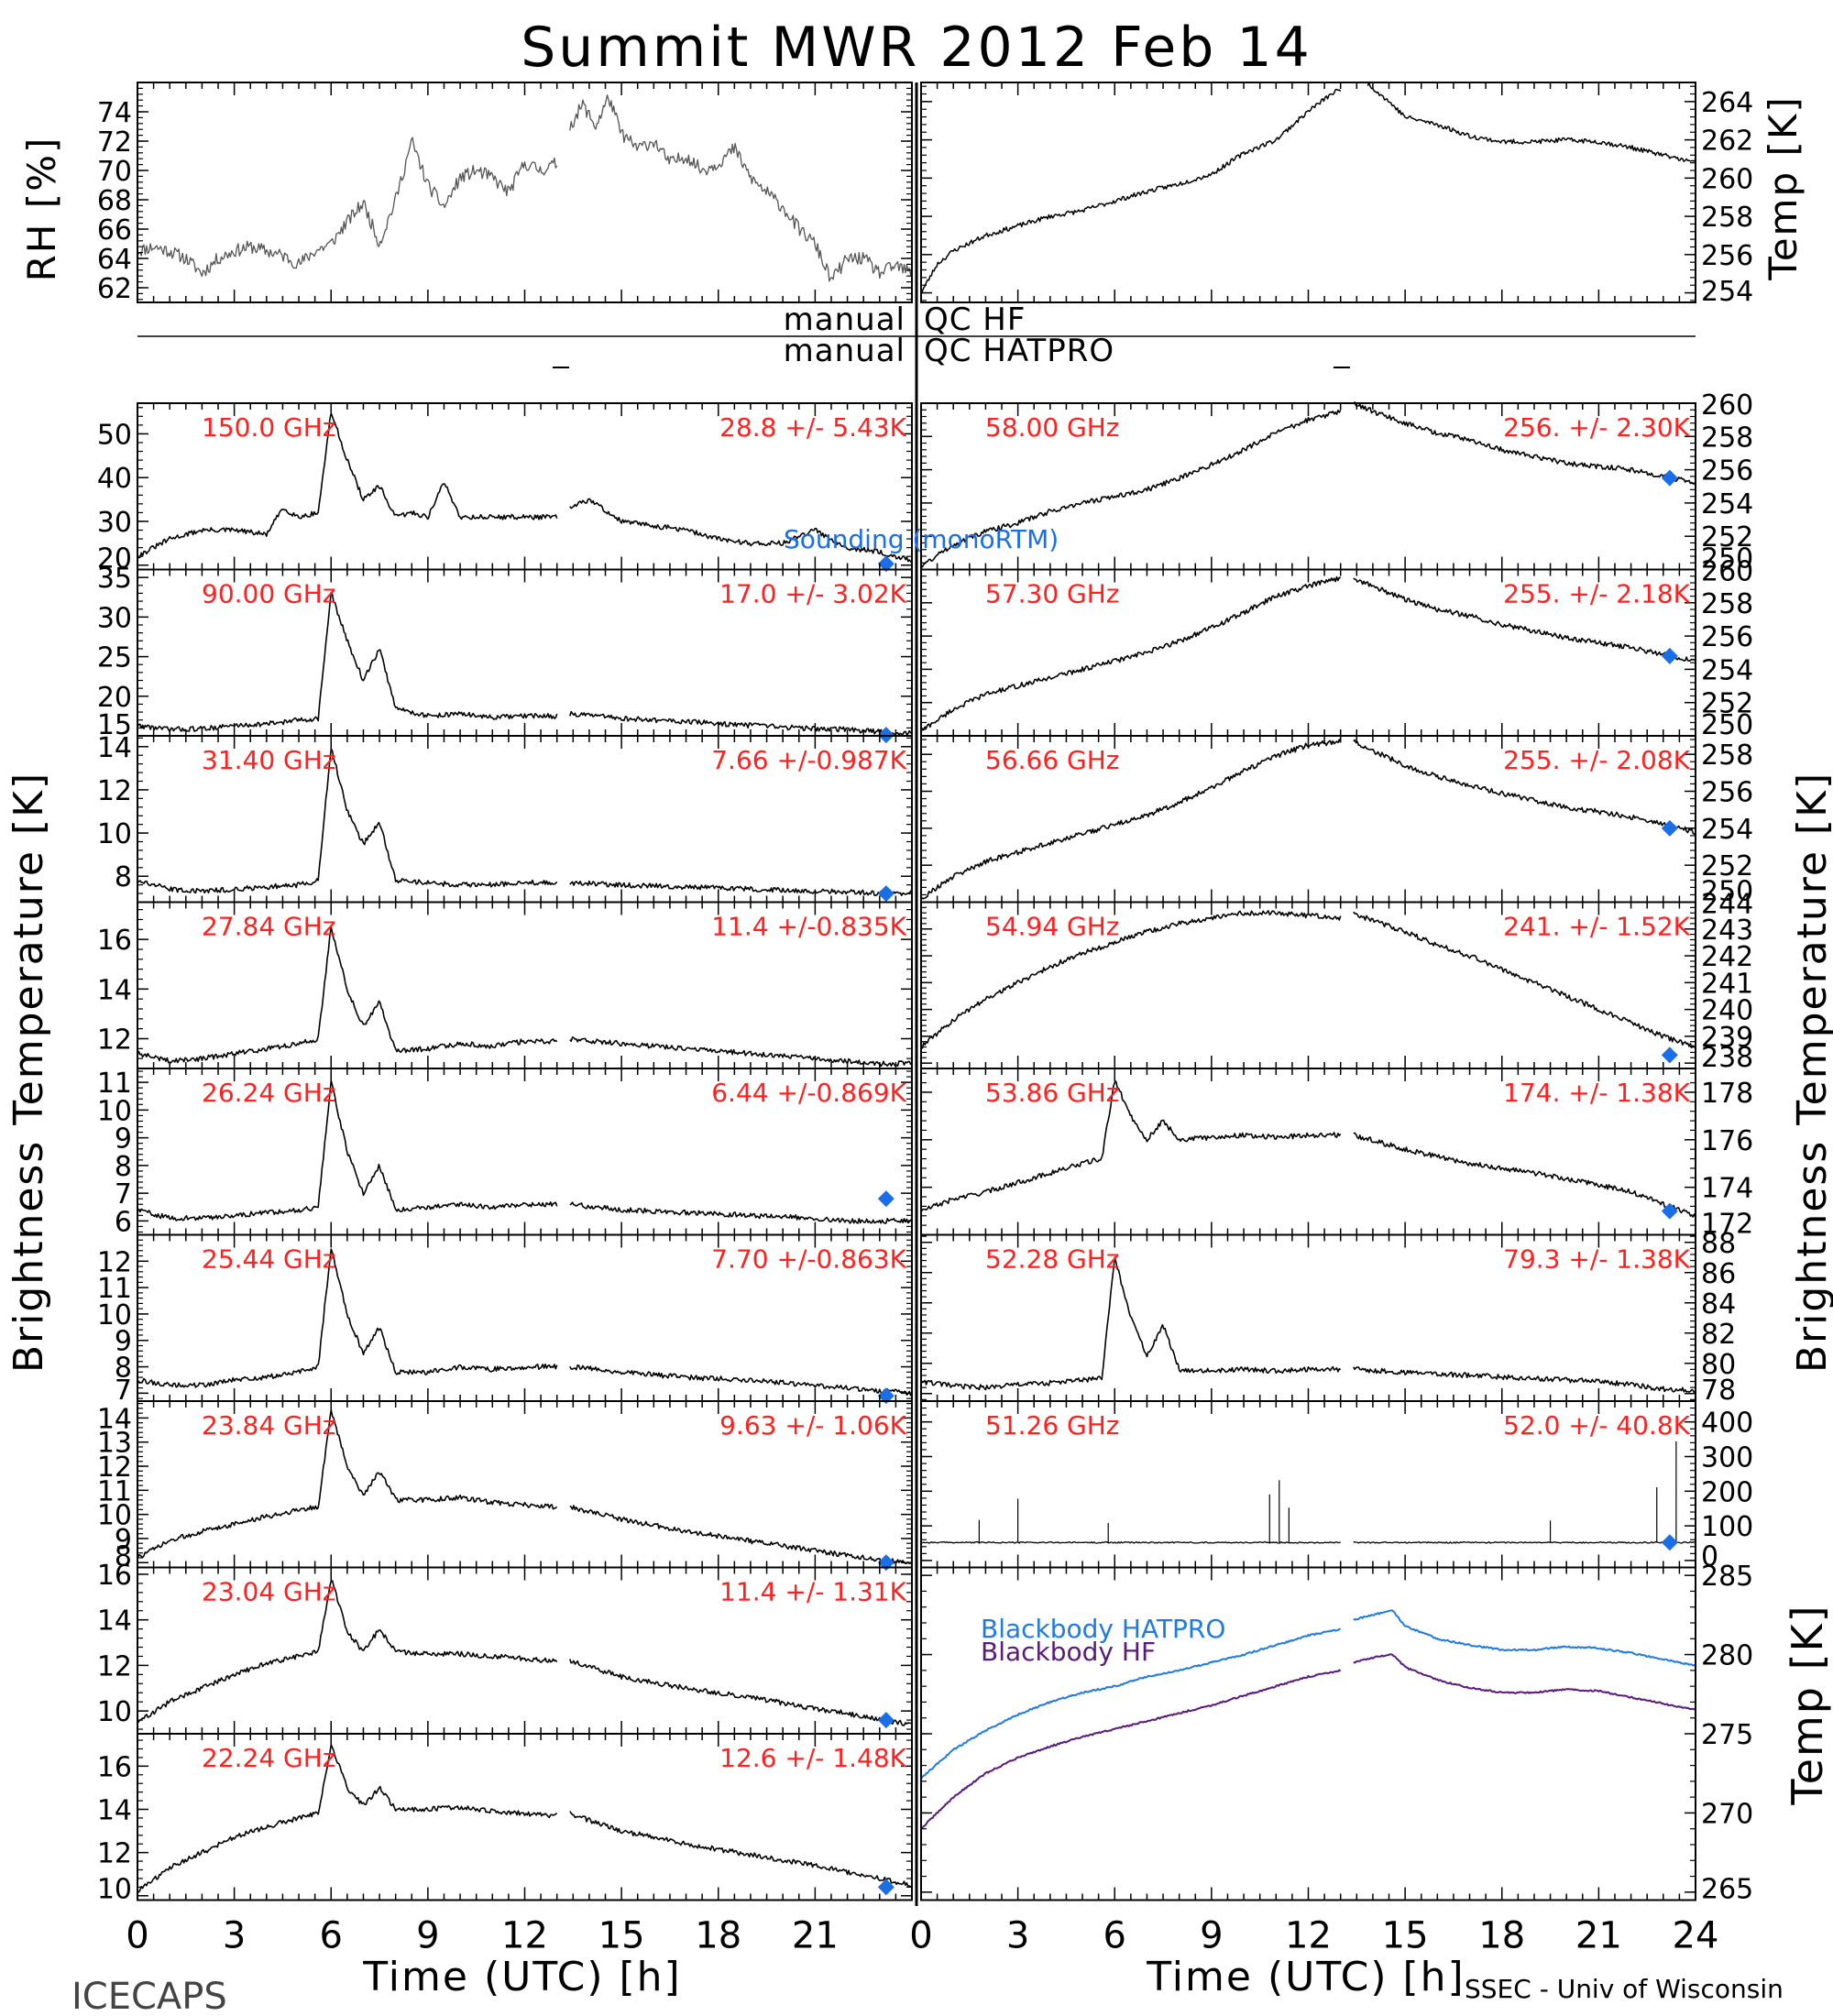 The image size is (1833, 2016). What do you see at coordinates (525, 188) in the screenshot?
I see `rh-series-line` at bounding box center [525, 188].